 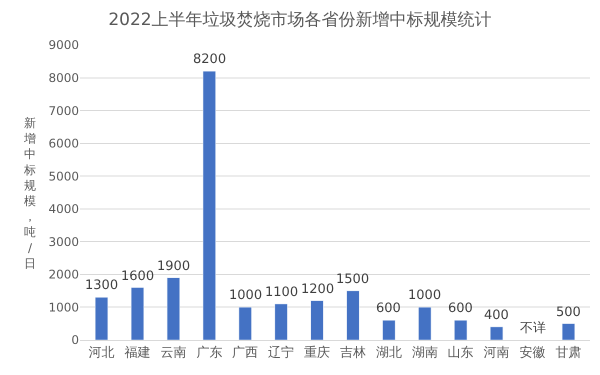 I want to click on x-tick-label: 湖南, so click(x=425, y=353).